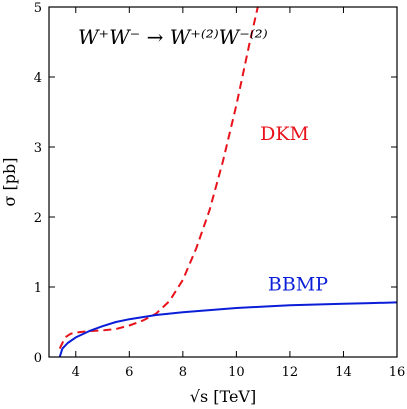 The image size is (407, 409). What do you see at coordinates (290, 372) in the screenshot?
I see `x-tick-label: 12` at bounding box center [290, 372].